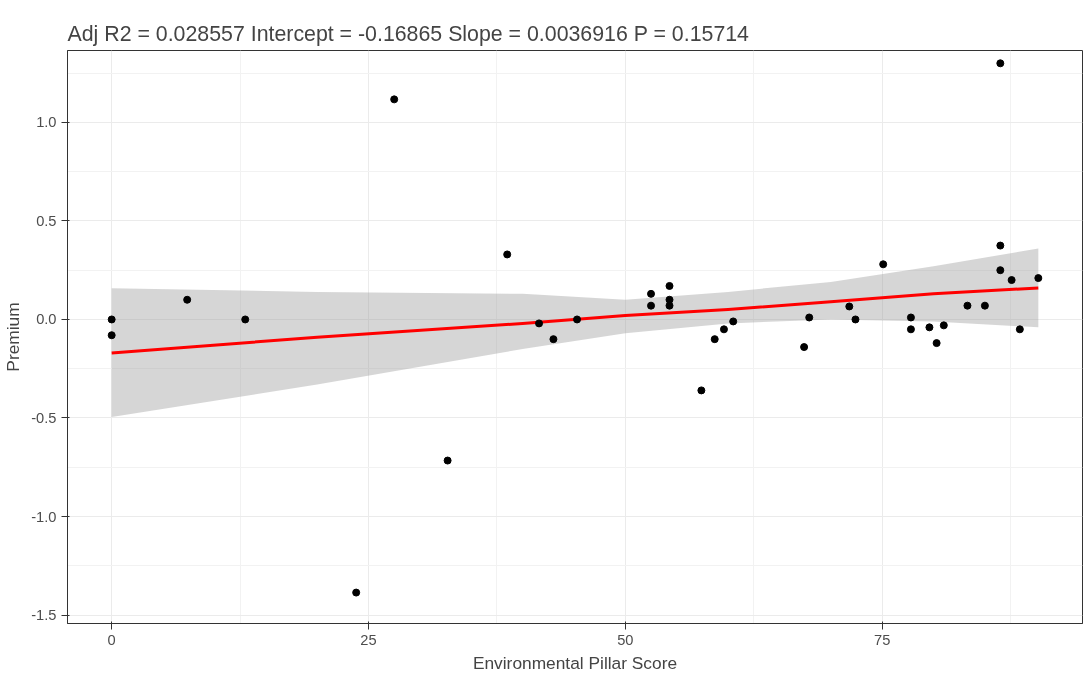 The height and width of the screenshot is (675, 1087). I want to click on y-tick-label: -1.5, so click(44, 615).